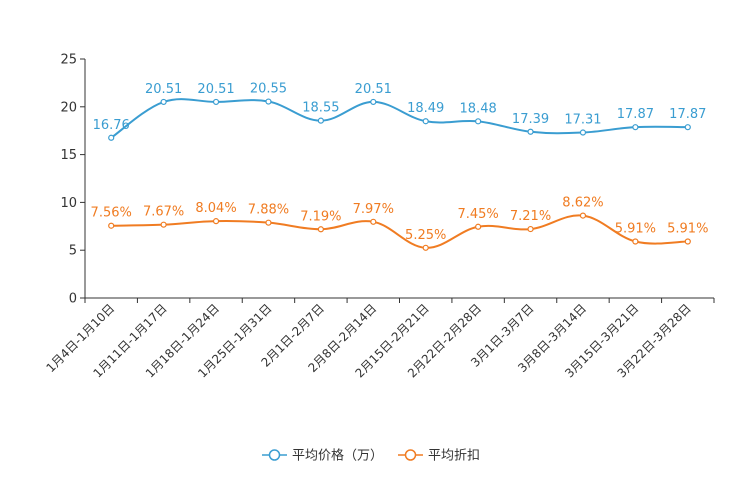 The width and height of the screenshot is (744, 496). Describe the element at coordinates (215, 208) in the screenshot. I see `data-label: 8.04%` at that location.